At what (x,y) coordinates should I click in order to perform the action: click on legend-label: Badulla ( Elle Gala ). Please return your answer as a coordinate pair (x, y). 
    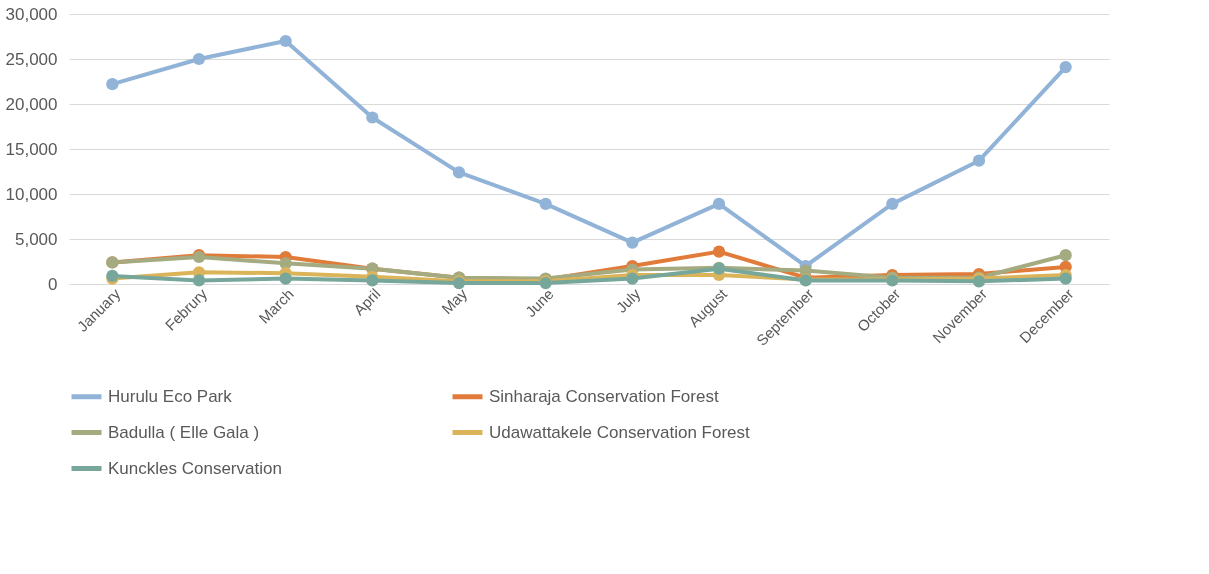
    Looking at the image, I should click on (184, 432).